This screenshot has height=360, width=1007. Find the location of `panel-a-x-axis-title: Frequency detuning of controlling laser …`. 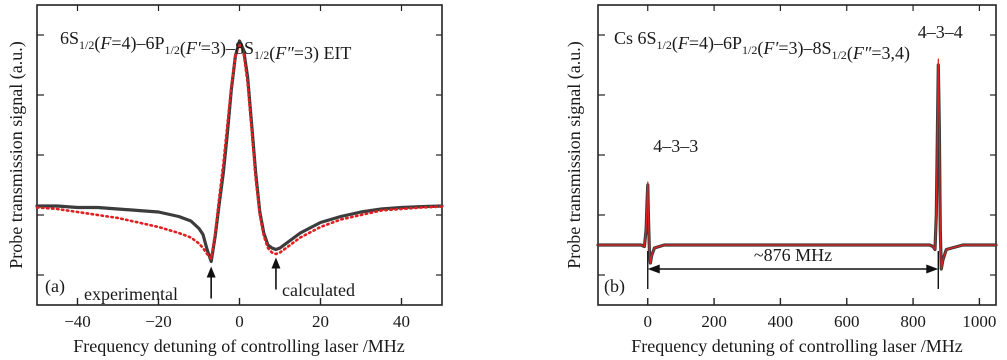

panel-a-x-axis-title: Frequency detuning of controlling laser … is located at coordinates (238, 346).